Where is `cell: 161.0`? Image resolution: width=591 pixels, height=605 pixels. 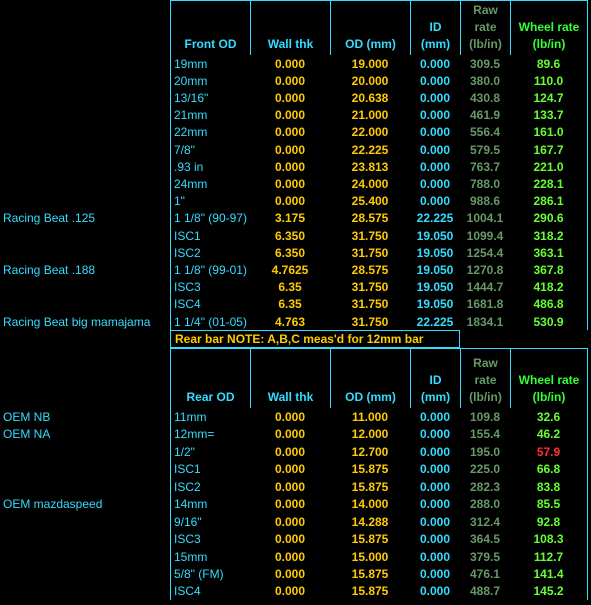
cell: 161.0 is located at coordinates (549, 132).